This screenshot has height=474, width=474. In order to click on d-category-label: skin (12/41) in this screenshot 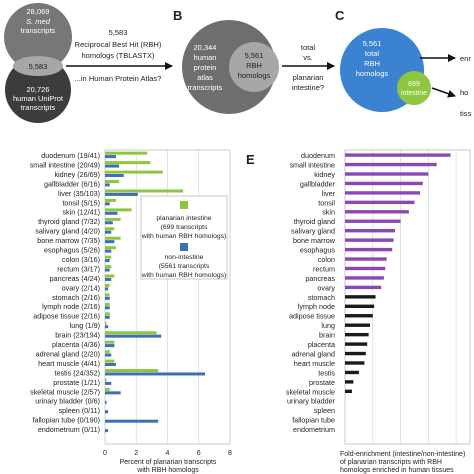, I will do `click(81, 212)`.